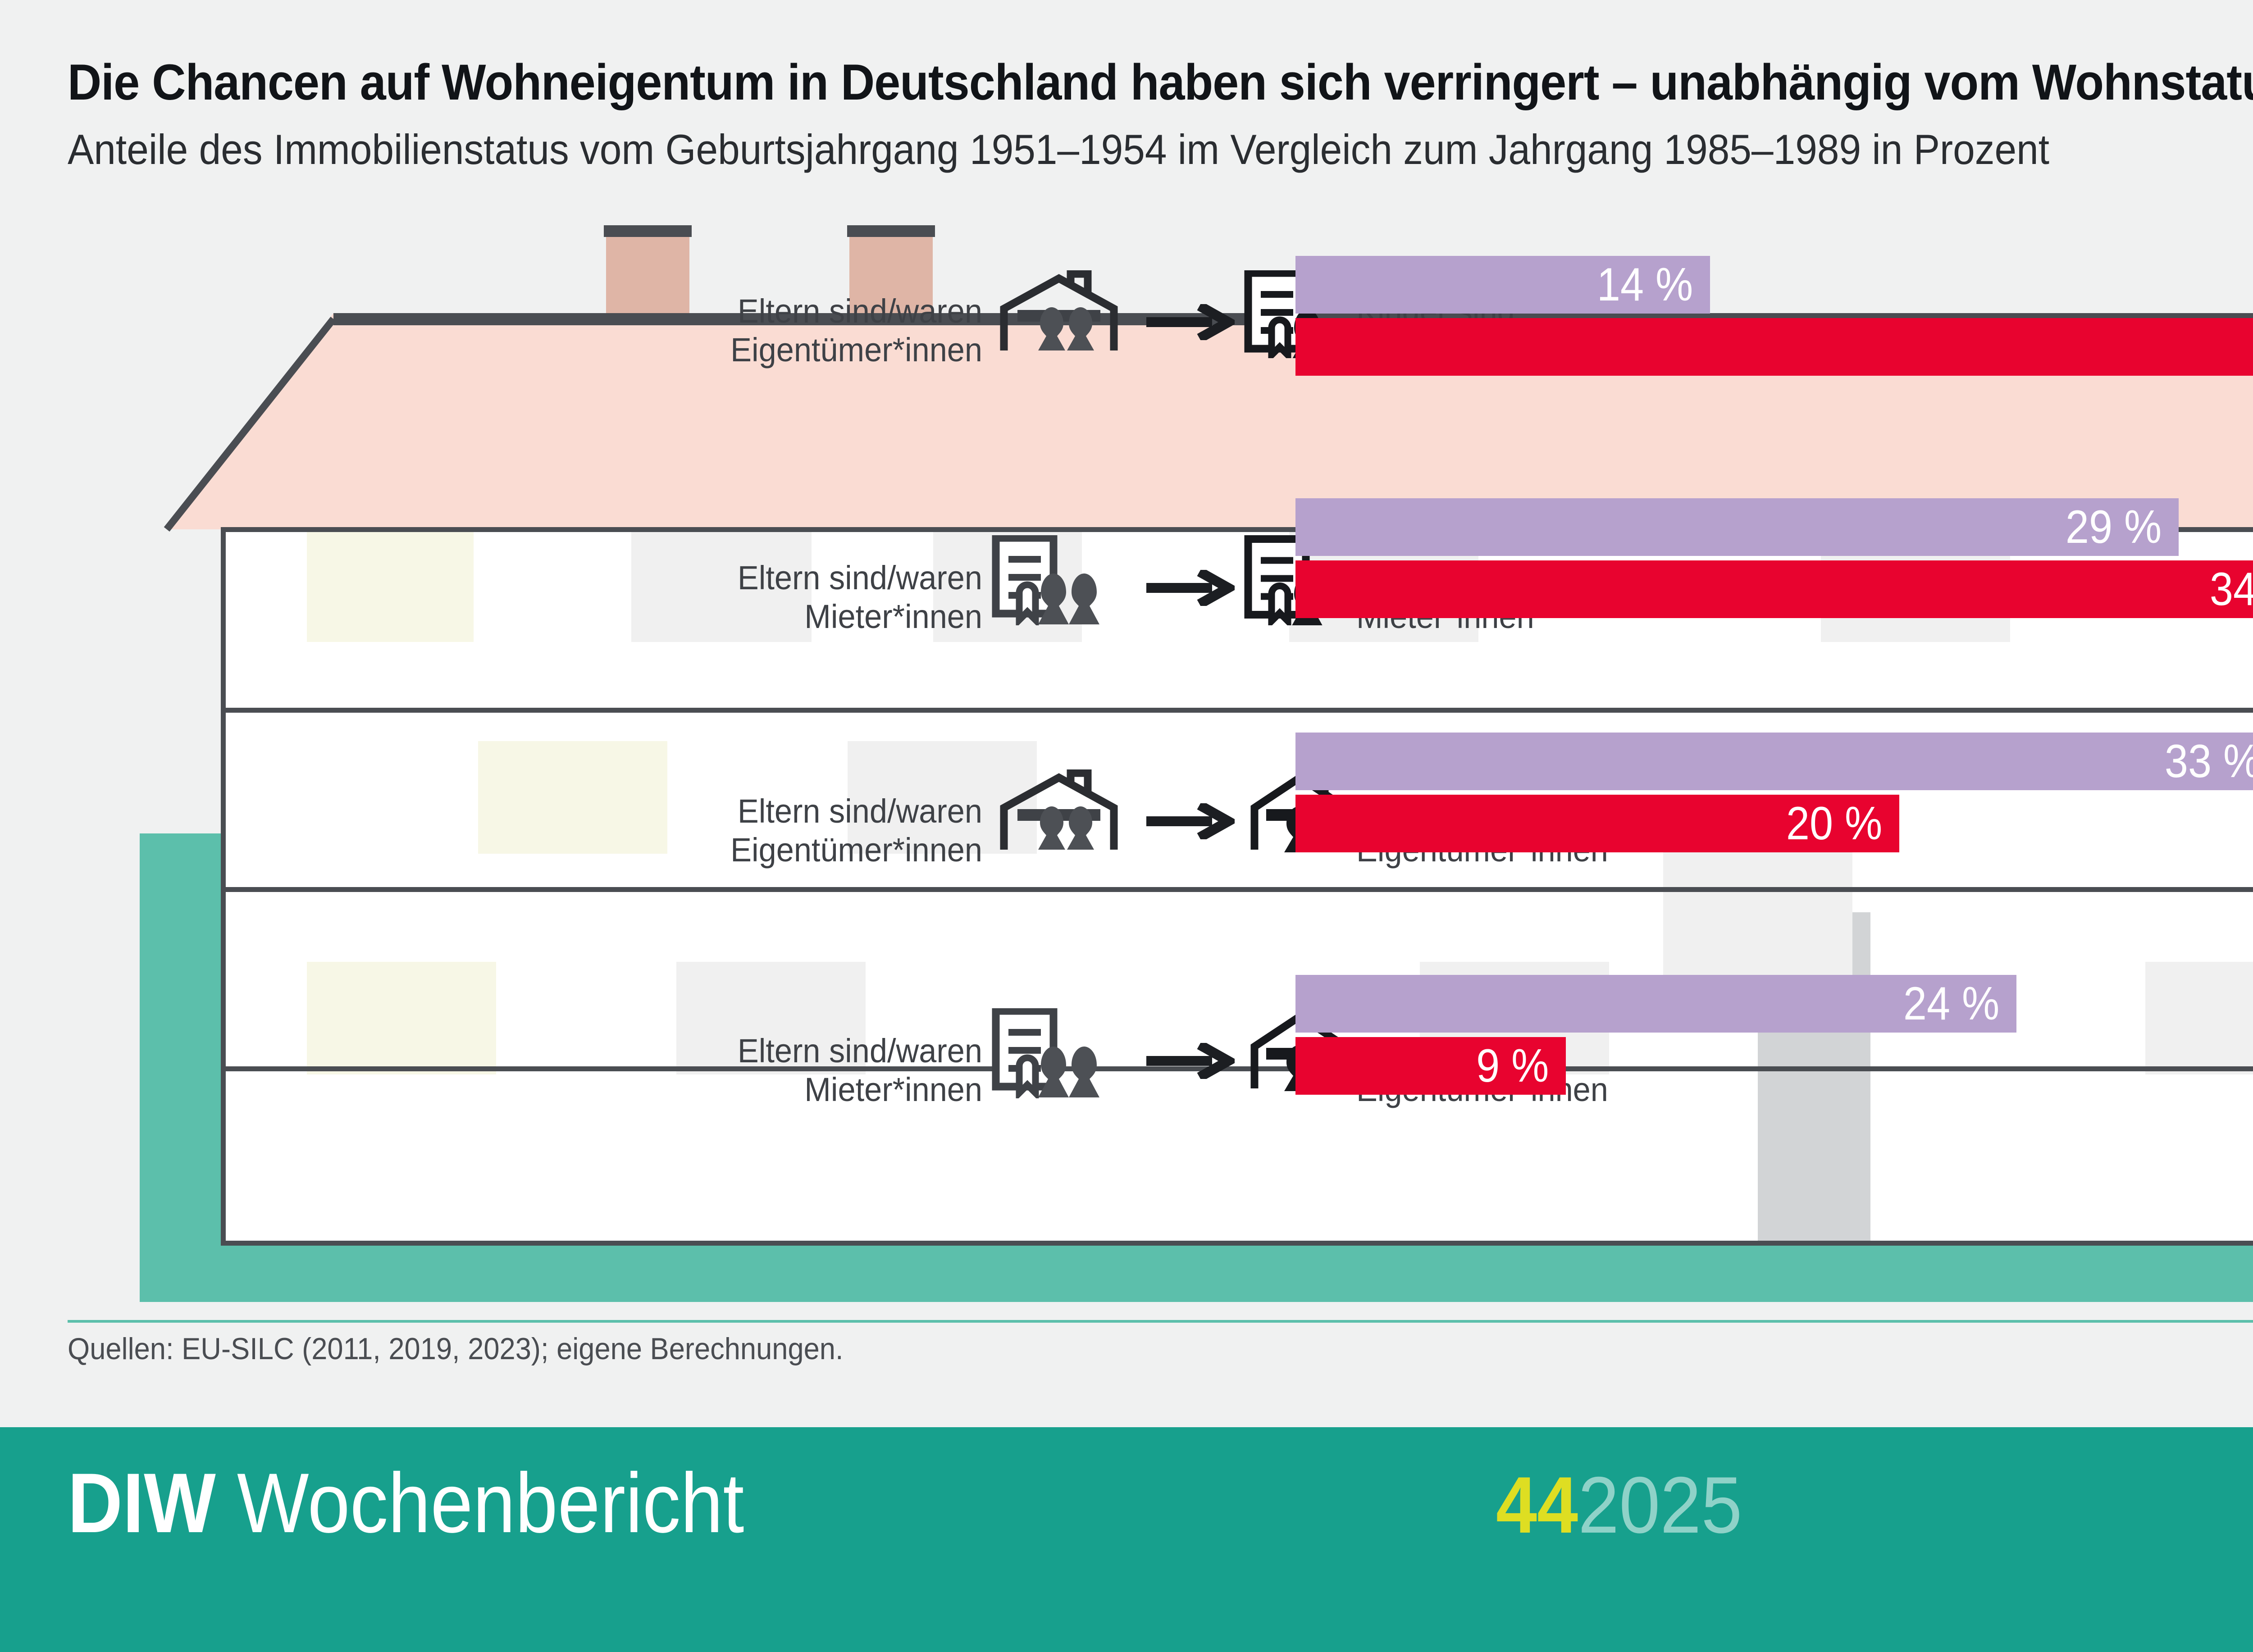  What do you see at coordinates (1774, 347) in the screenshot?
I see `row-1-bar-1985-89: 37 %` at bounding box center [1774, 347].